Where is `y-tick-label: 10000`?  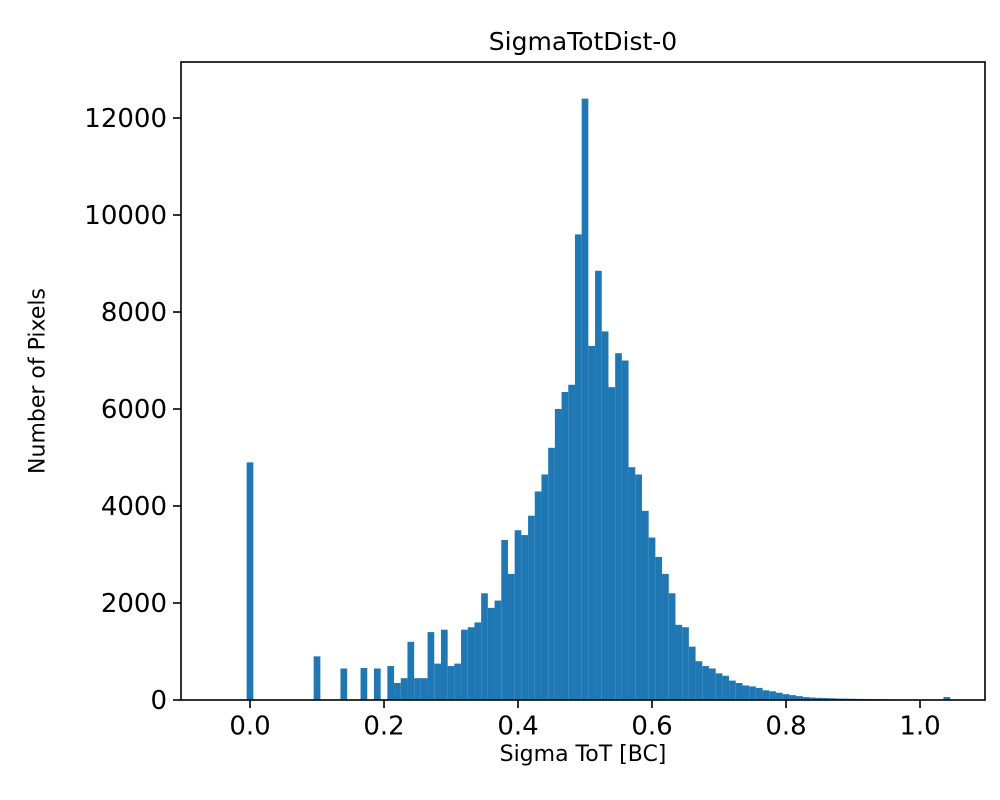 y-tick-label: 10000 is located at coordinates (125, 216).